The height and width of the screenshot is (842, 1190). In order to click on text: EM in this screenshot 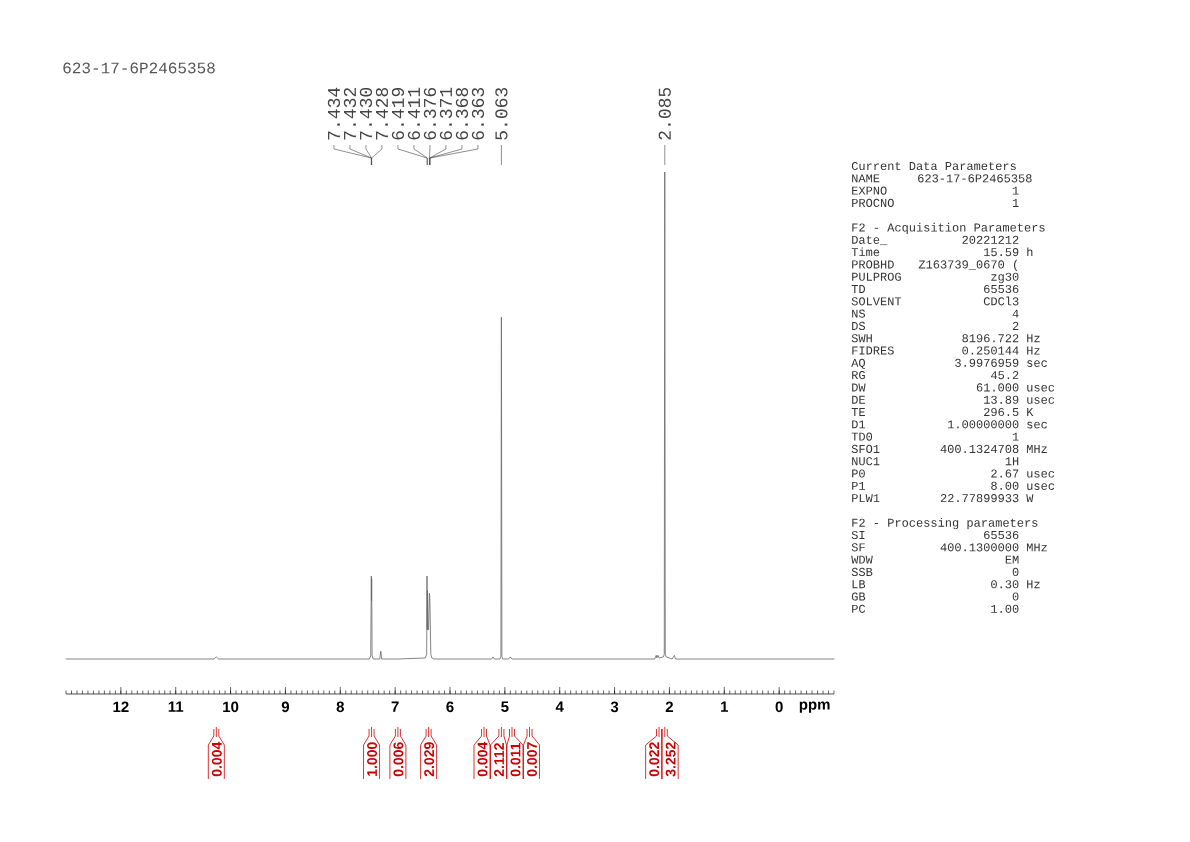, I will do `click(1012, 559)`.